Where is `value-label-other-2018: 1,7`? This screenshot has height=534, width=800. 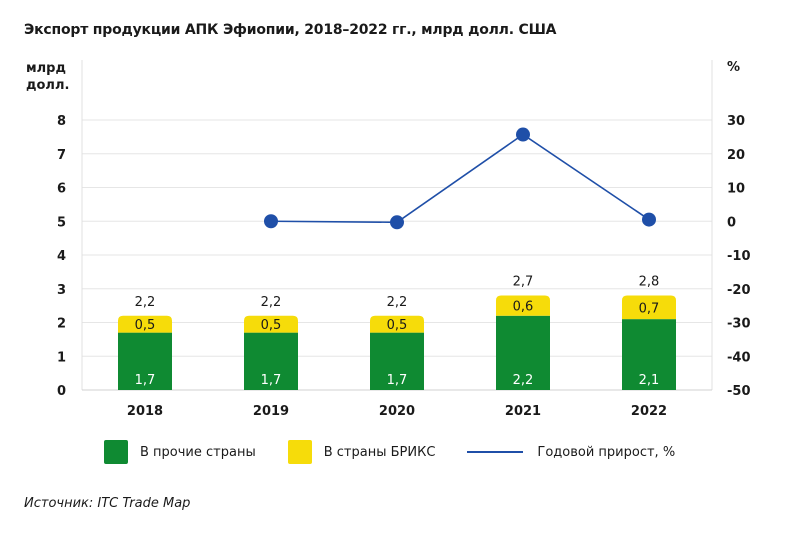
value-label-other-2018: 1,7 is located at coordinates (145, 380).